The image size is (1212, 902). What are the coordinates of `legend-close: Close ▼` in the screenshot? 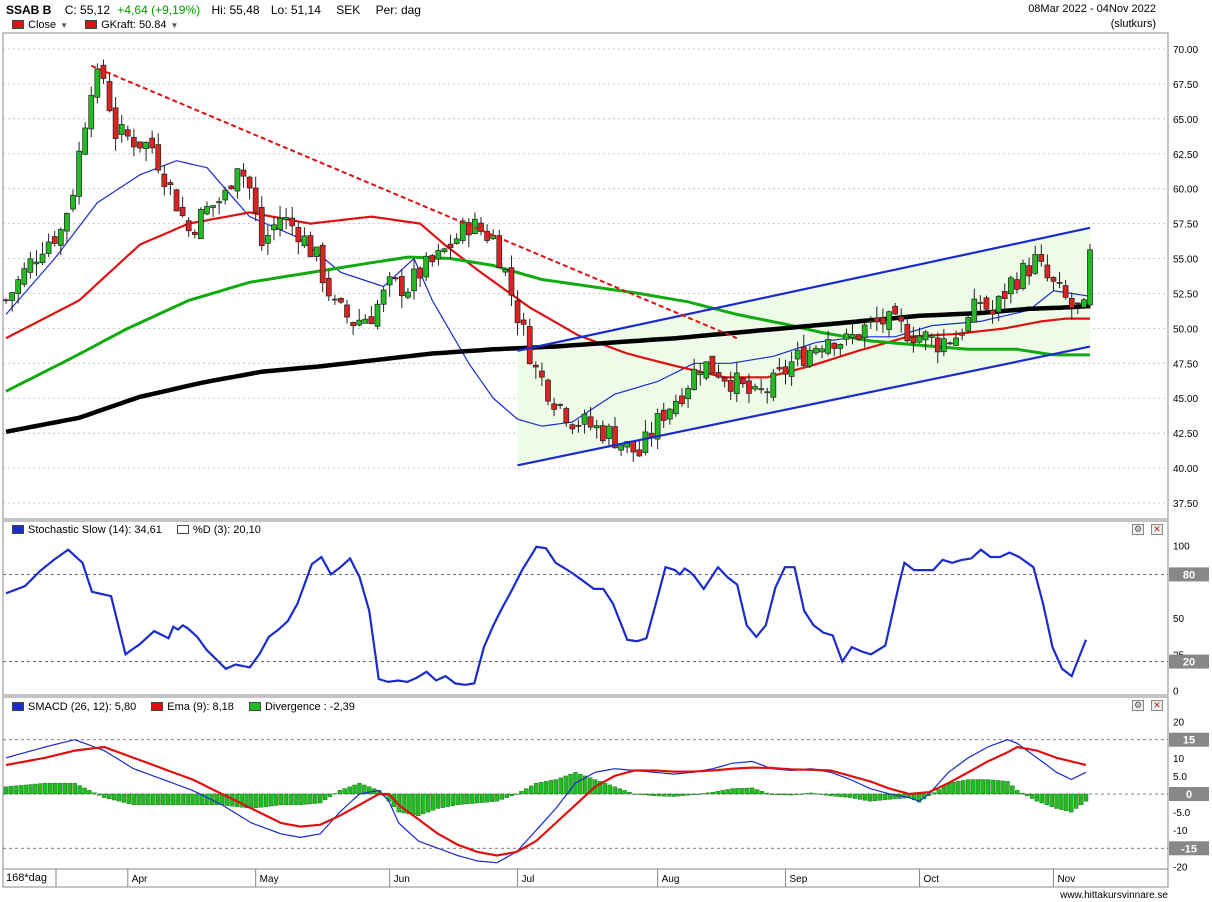 It's located at (40, 25).